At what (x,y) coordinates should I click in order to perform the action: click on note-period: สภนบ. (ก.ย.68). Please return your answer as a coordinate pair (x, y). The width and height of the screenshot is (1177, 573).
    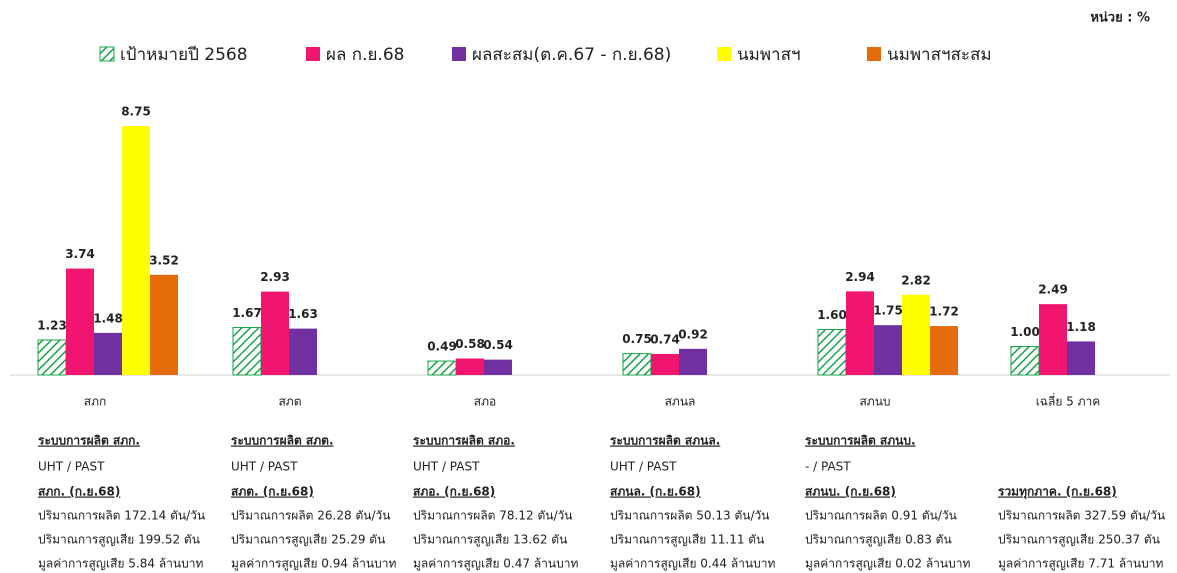
    Looking at the image, I should click on (850, 492).